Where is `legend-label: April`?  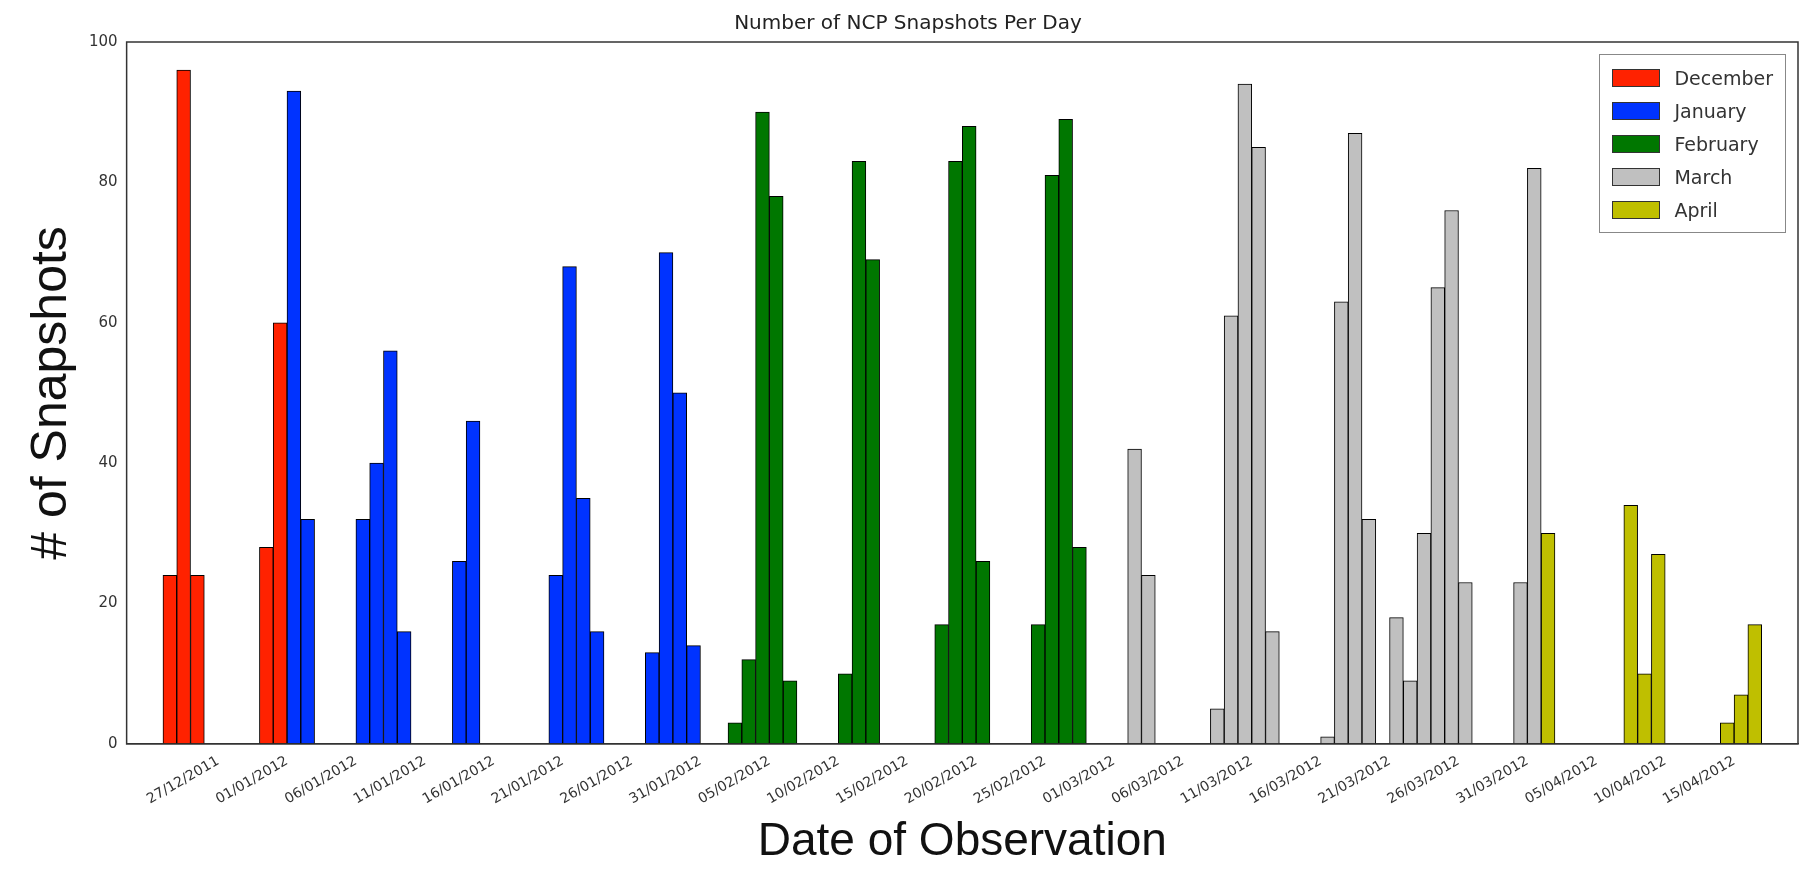
legend-label: April is located at coordinates (1696, 209).